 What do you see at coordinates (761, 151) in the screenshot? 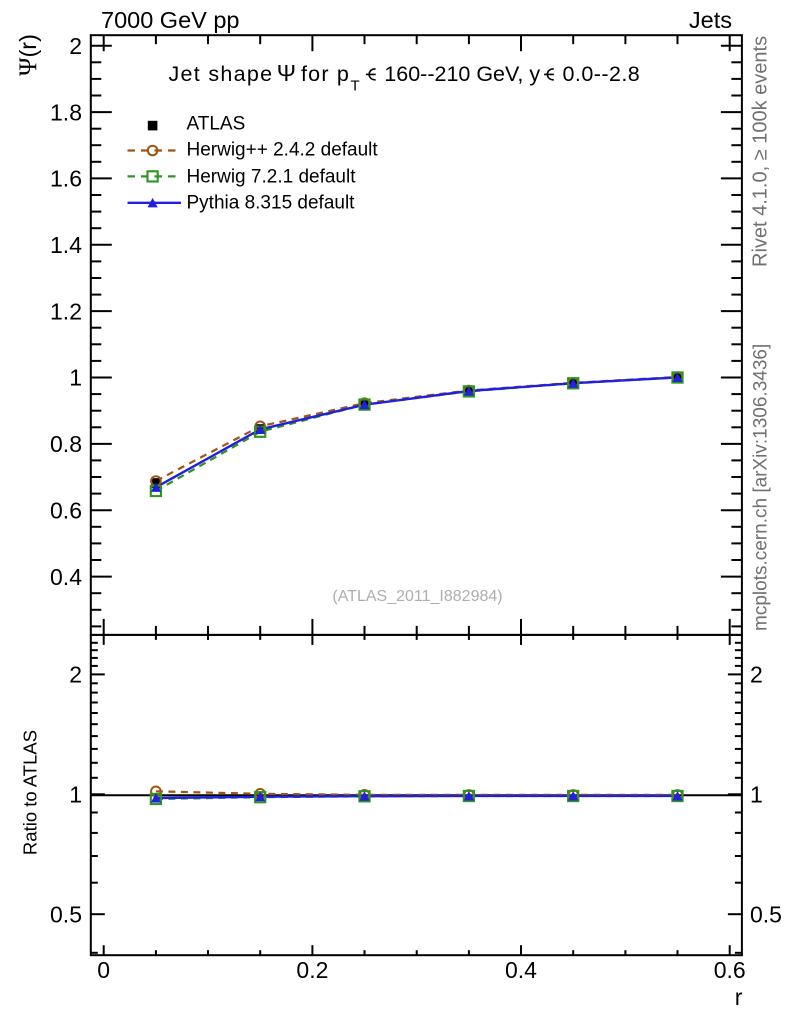
I see `svg-text: Rivet 4.1.0, ≥ 100k events` at bounding box center [761, 151].